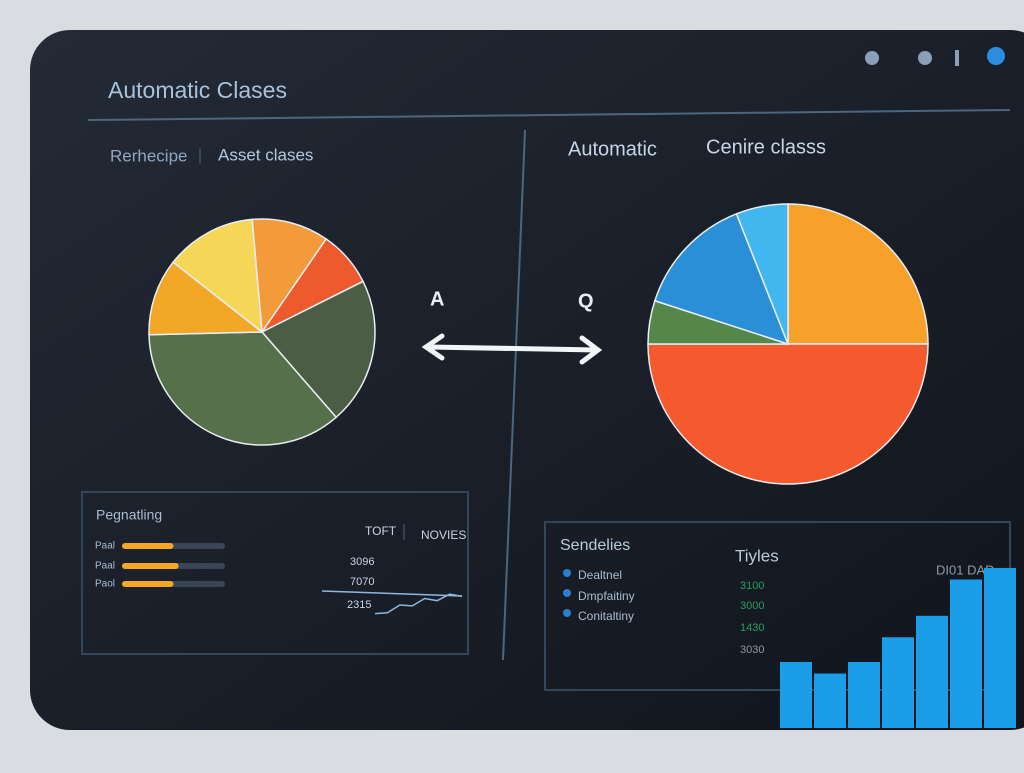  I want to click on value-text: 3100, so click(752, 586).